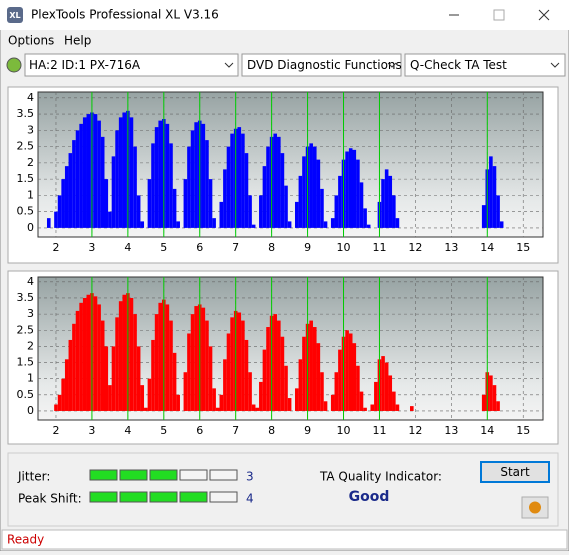 This screenshot has width=569, height=555. Describe the element at coordinates (458, 65) in the screenshot. I see `test-text: Q-Check TA Test` at that location.